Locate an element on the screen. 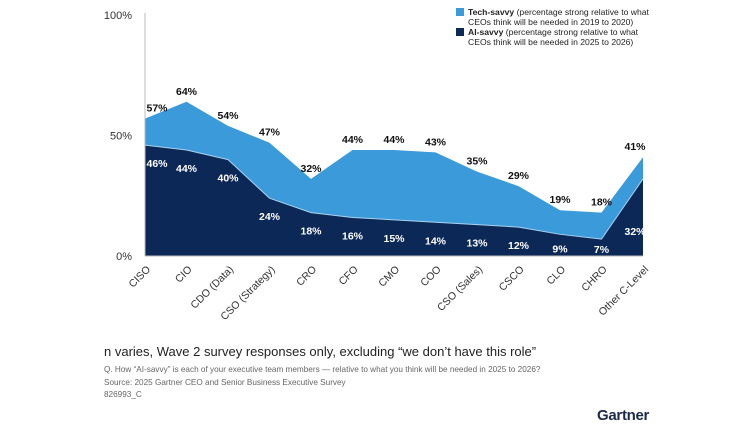 This screenshot has width=750, height=430. y-tick-label: 50% is located at coordinates (121, 137).